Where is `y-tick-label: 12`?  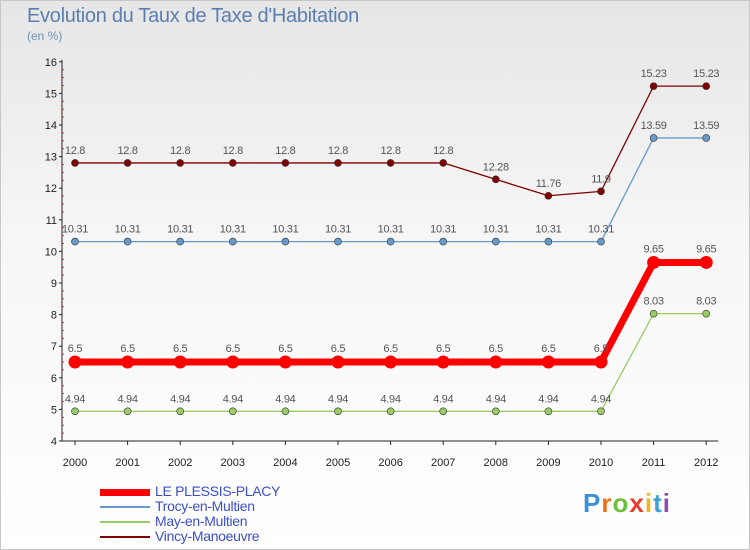 y-tick-label: 12 is located at coordinates (51, 189).